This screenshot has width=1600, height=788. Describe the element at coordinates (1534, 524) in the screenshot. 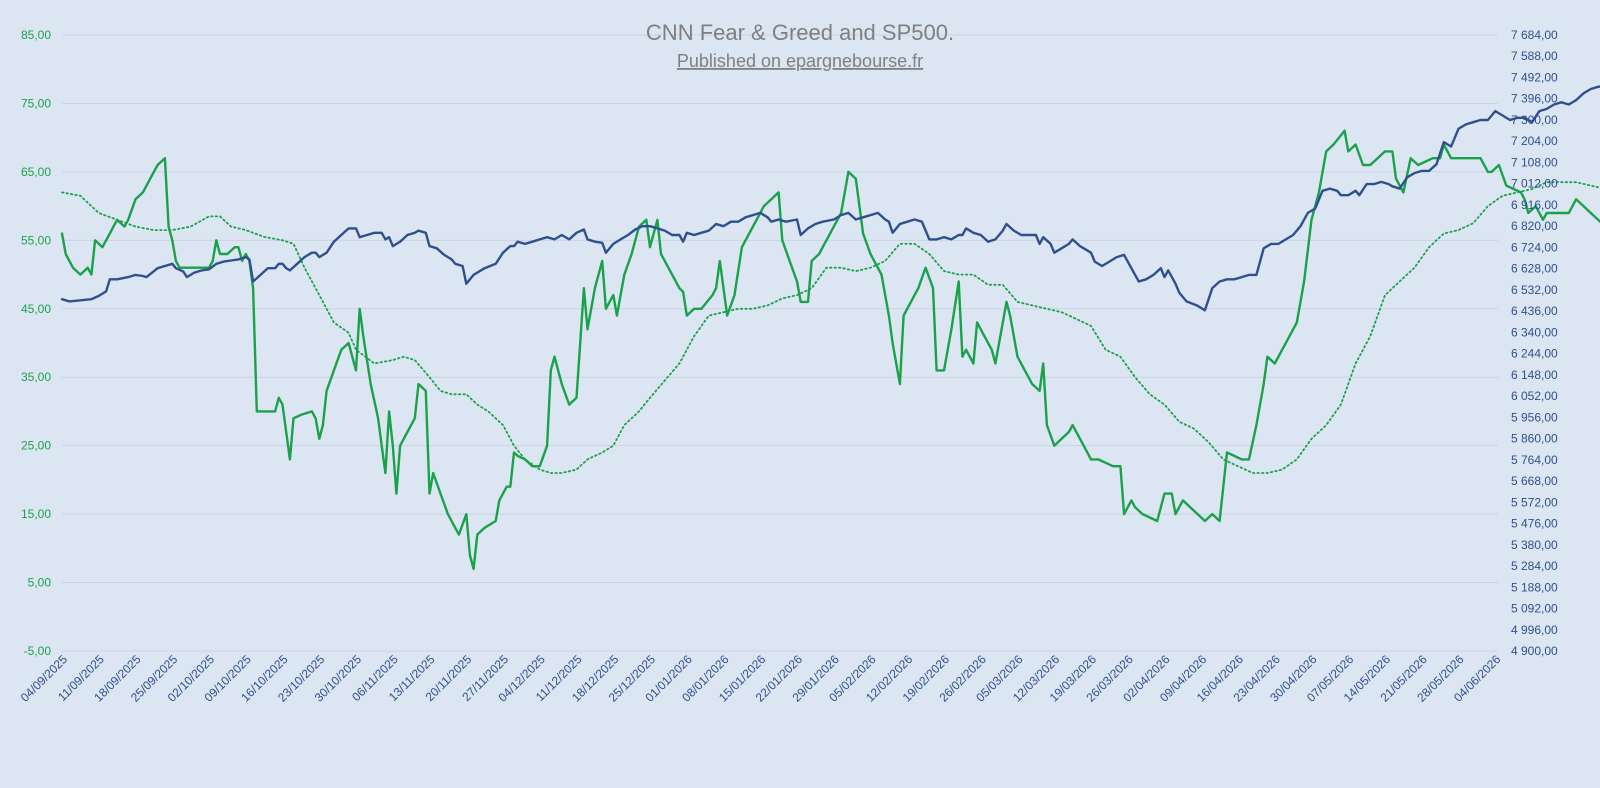

I see `y-right-tick-label: 5 476,00` at that location.